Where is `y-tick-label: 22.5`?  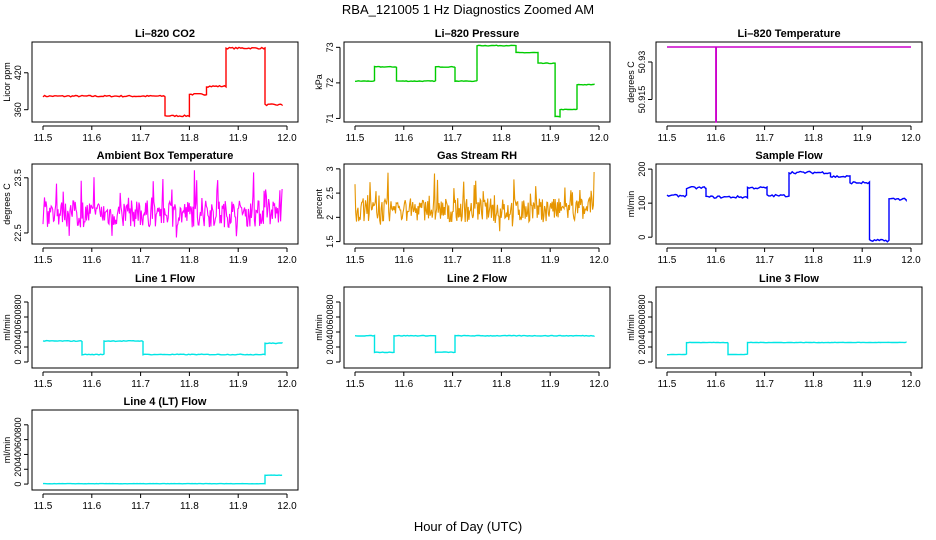
y-tick-label: 22.5 is located at coordinates (18, 233).